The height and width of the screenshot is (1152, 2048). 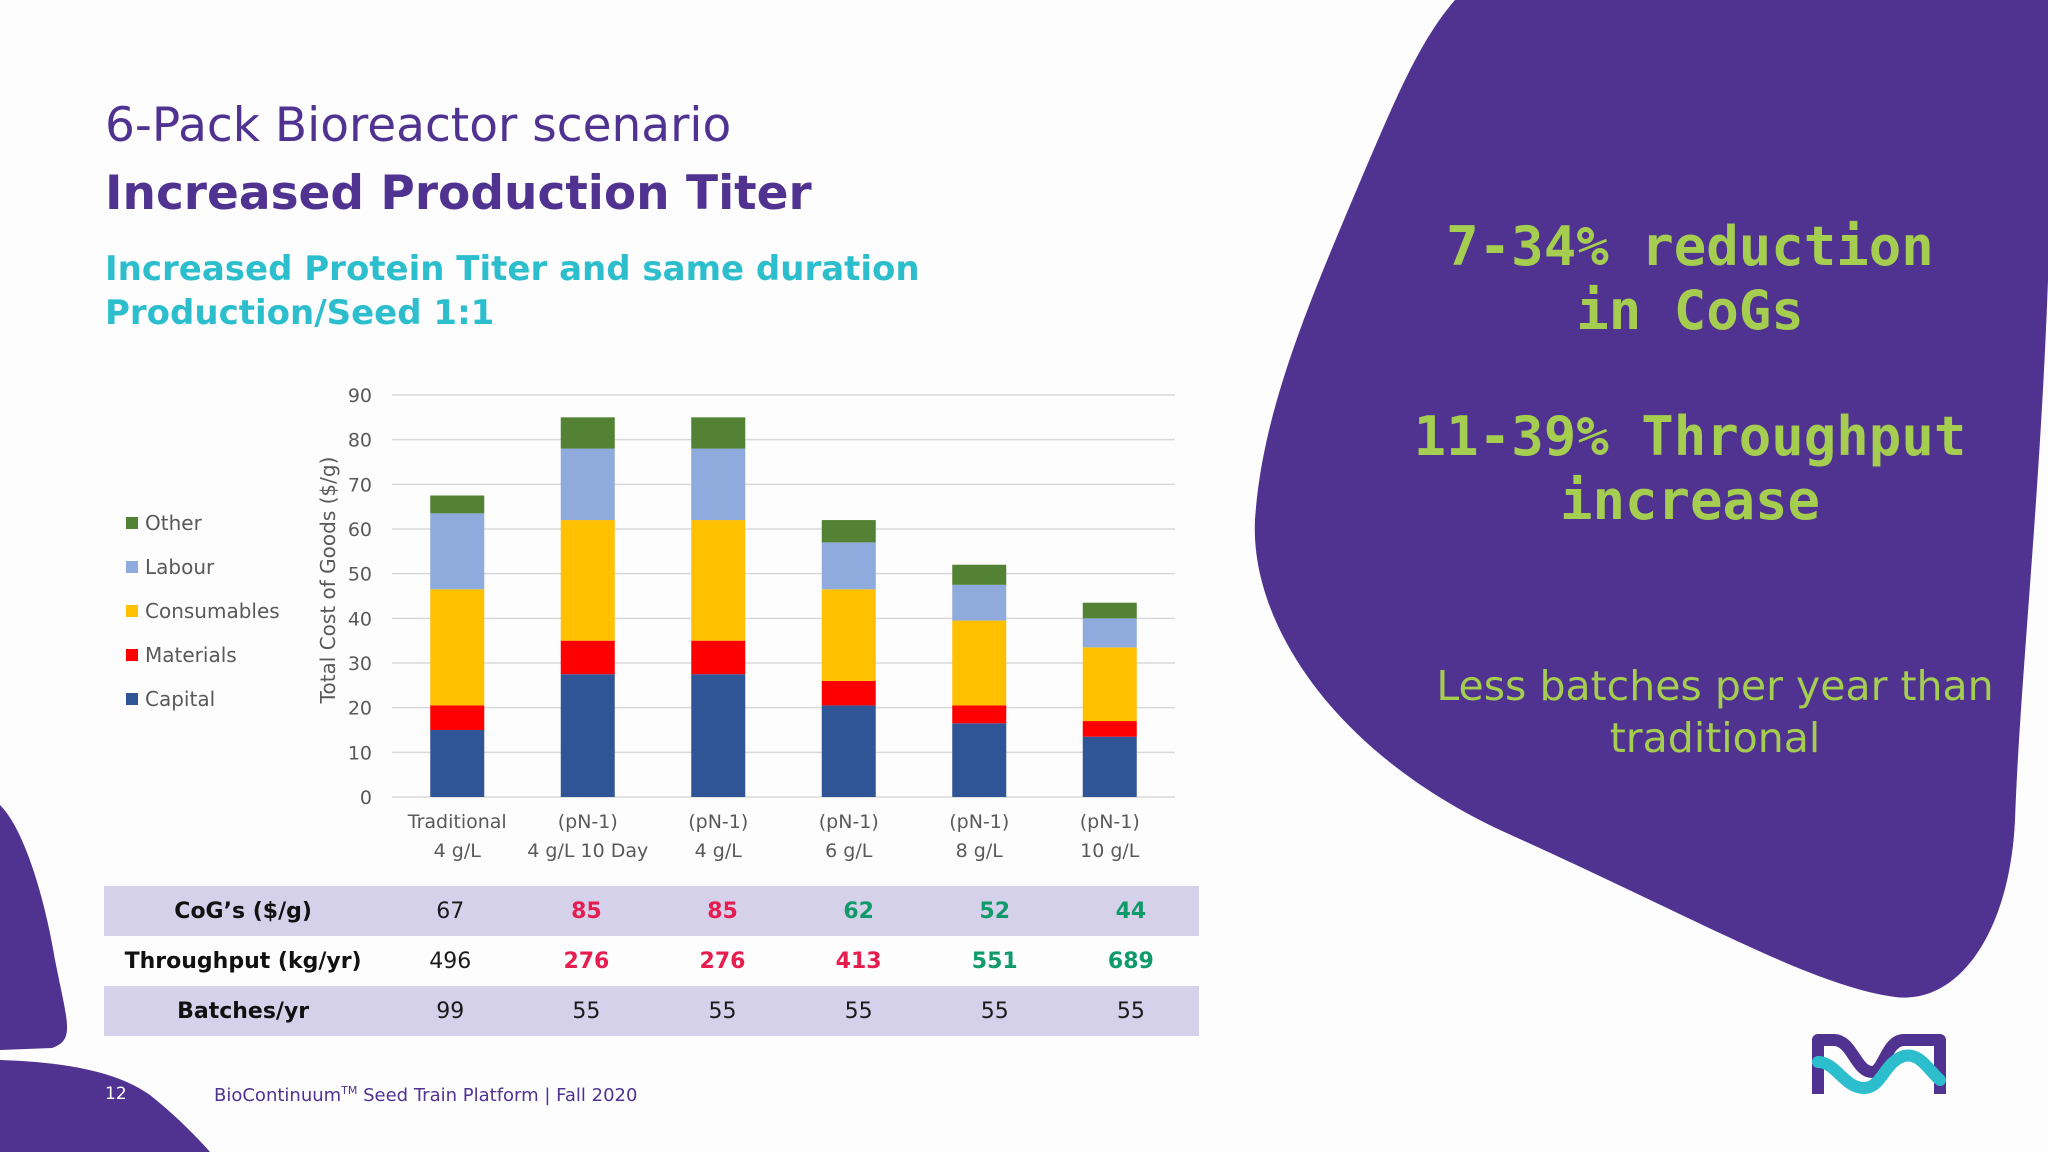 I want to click on table-cell: 67, so click(x=450, y=911).